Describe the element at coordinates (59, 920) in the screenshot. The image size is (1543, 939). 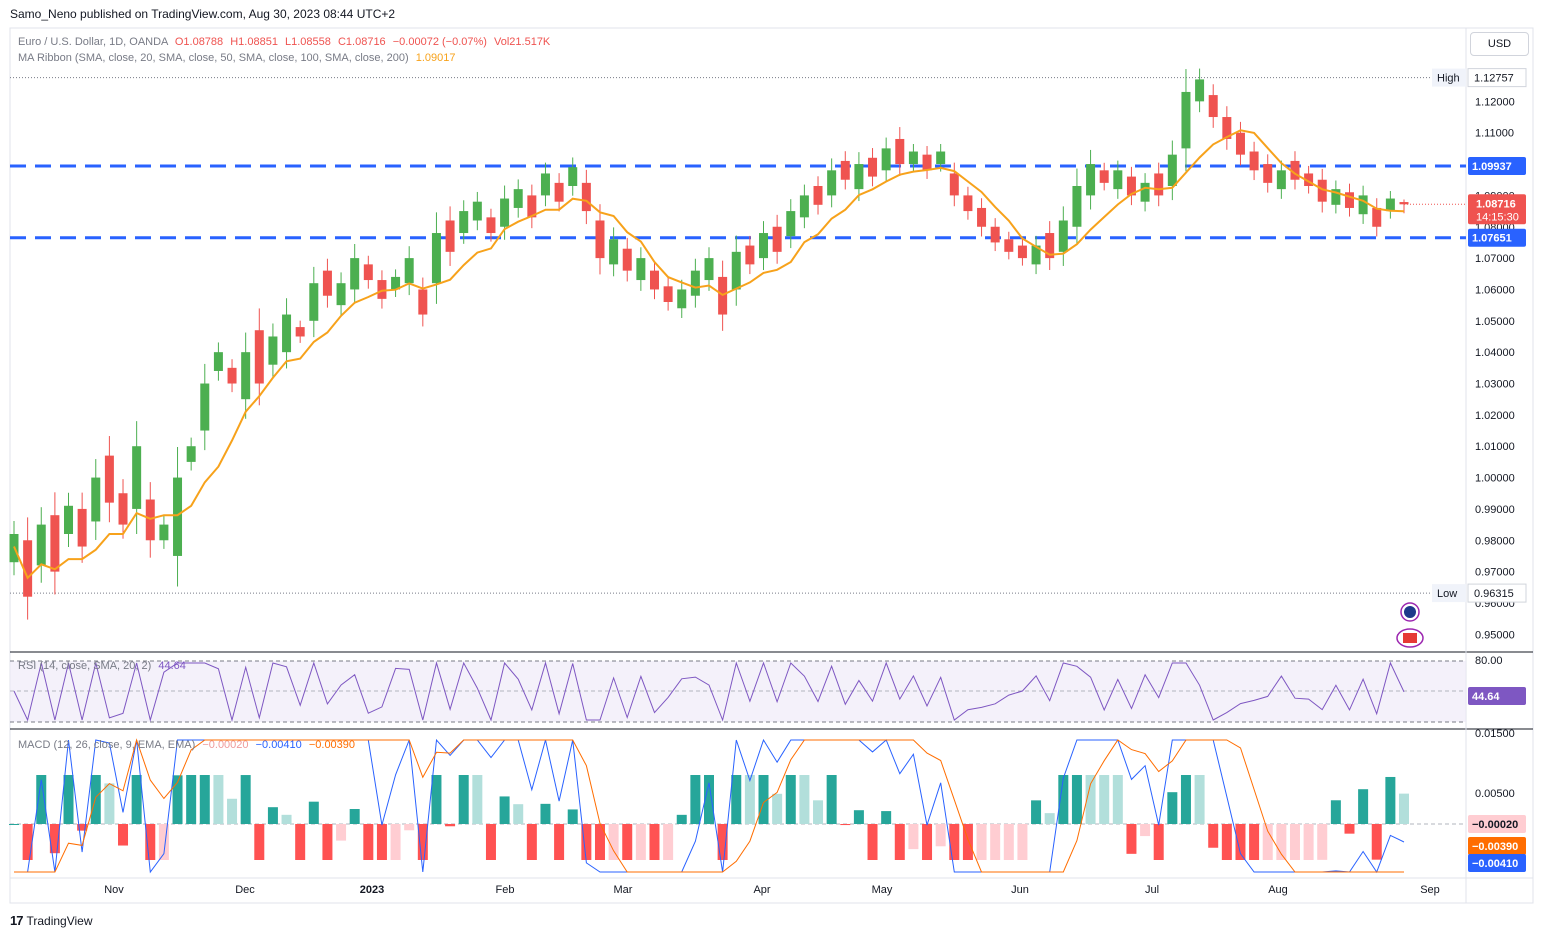
I see `footer-brand: TradingView` at that location.